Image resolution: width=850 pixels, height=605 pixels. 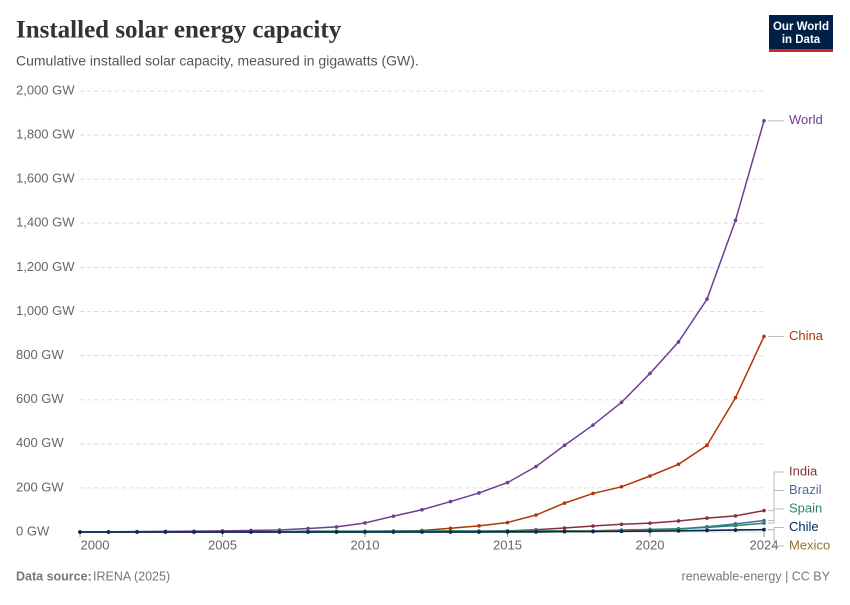 What do you see at coordinates (45, 266) in the screenshot?
I see `y-tick-label: 1,200 GW` at bounding box center [45, 266].